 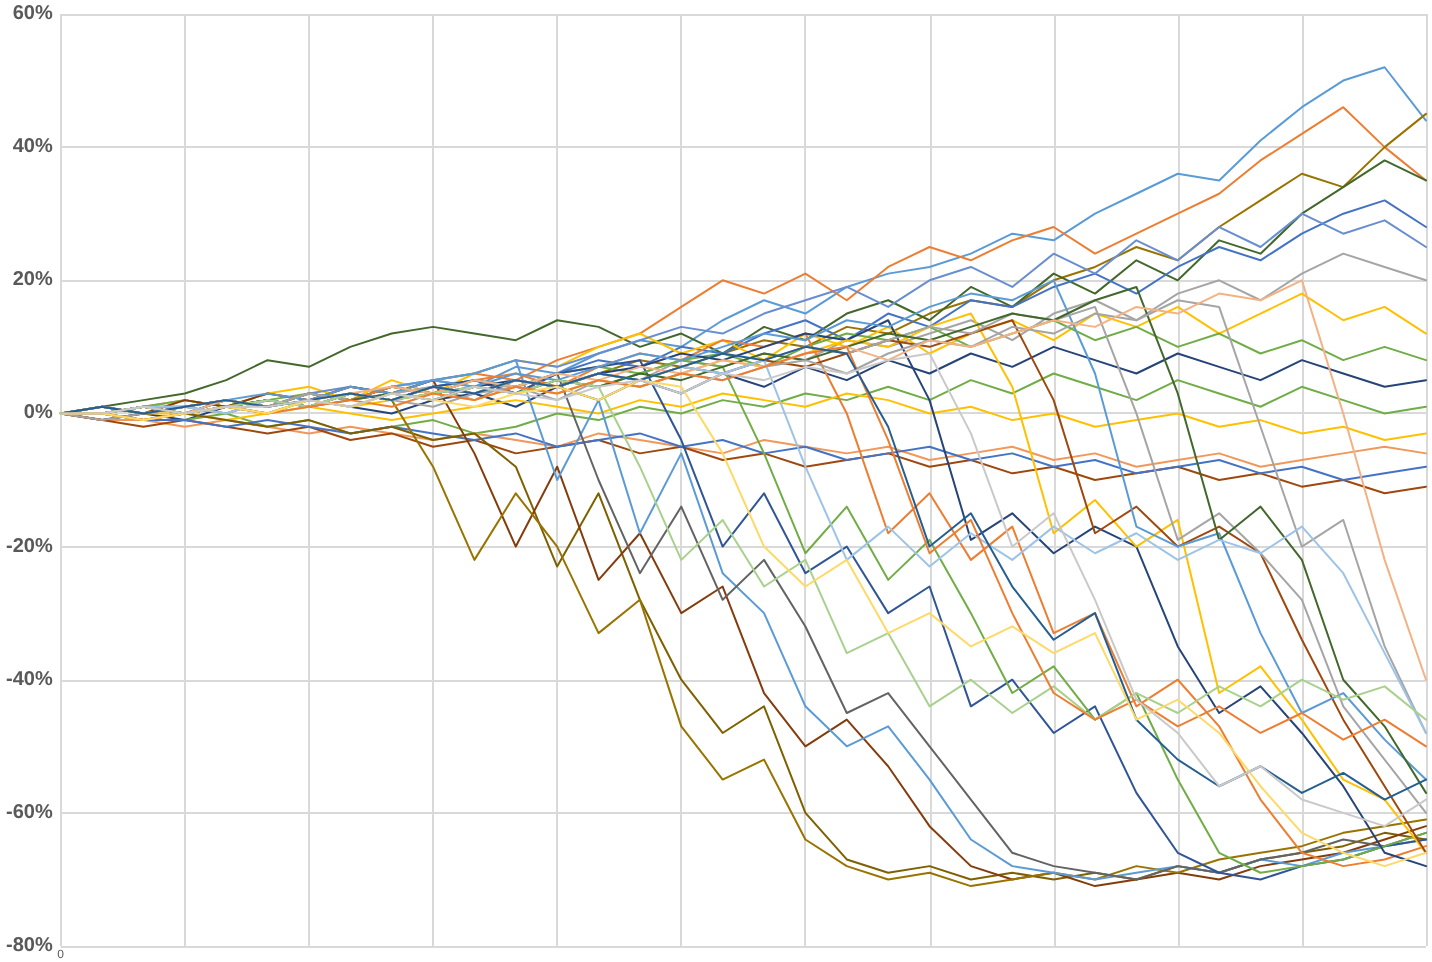 I want to click on y-tick-label: 20%, so click(x=32, y=280).